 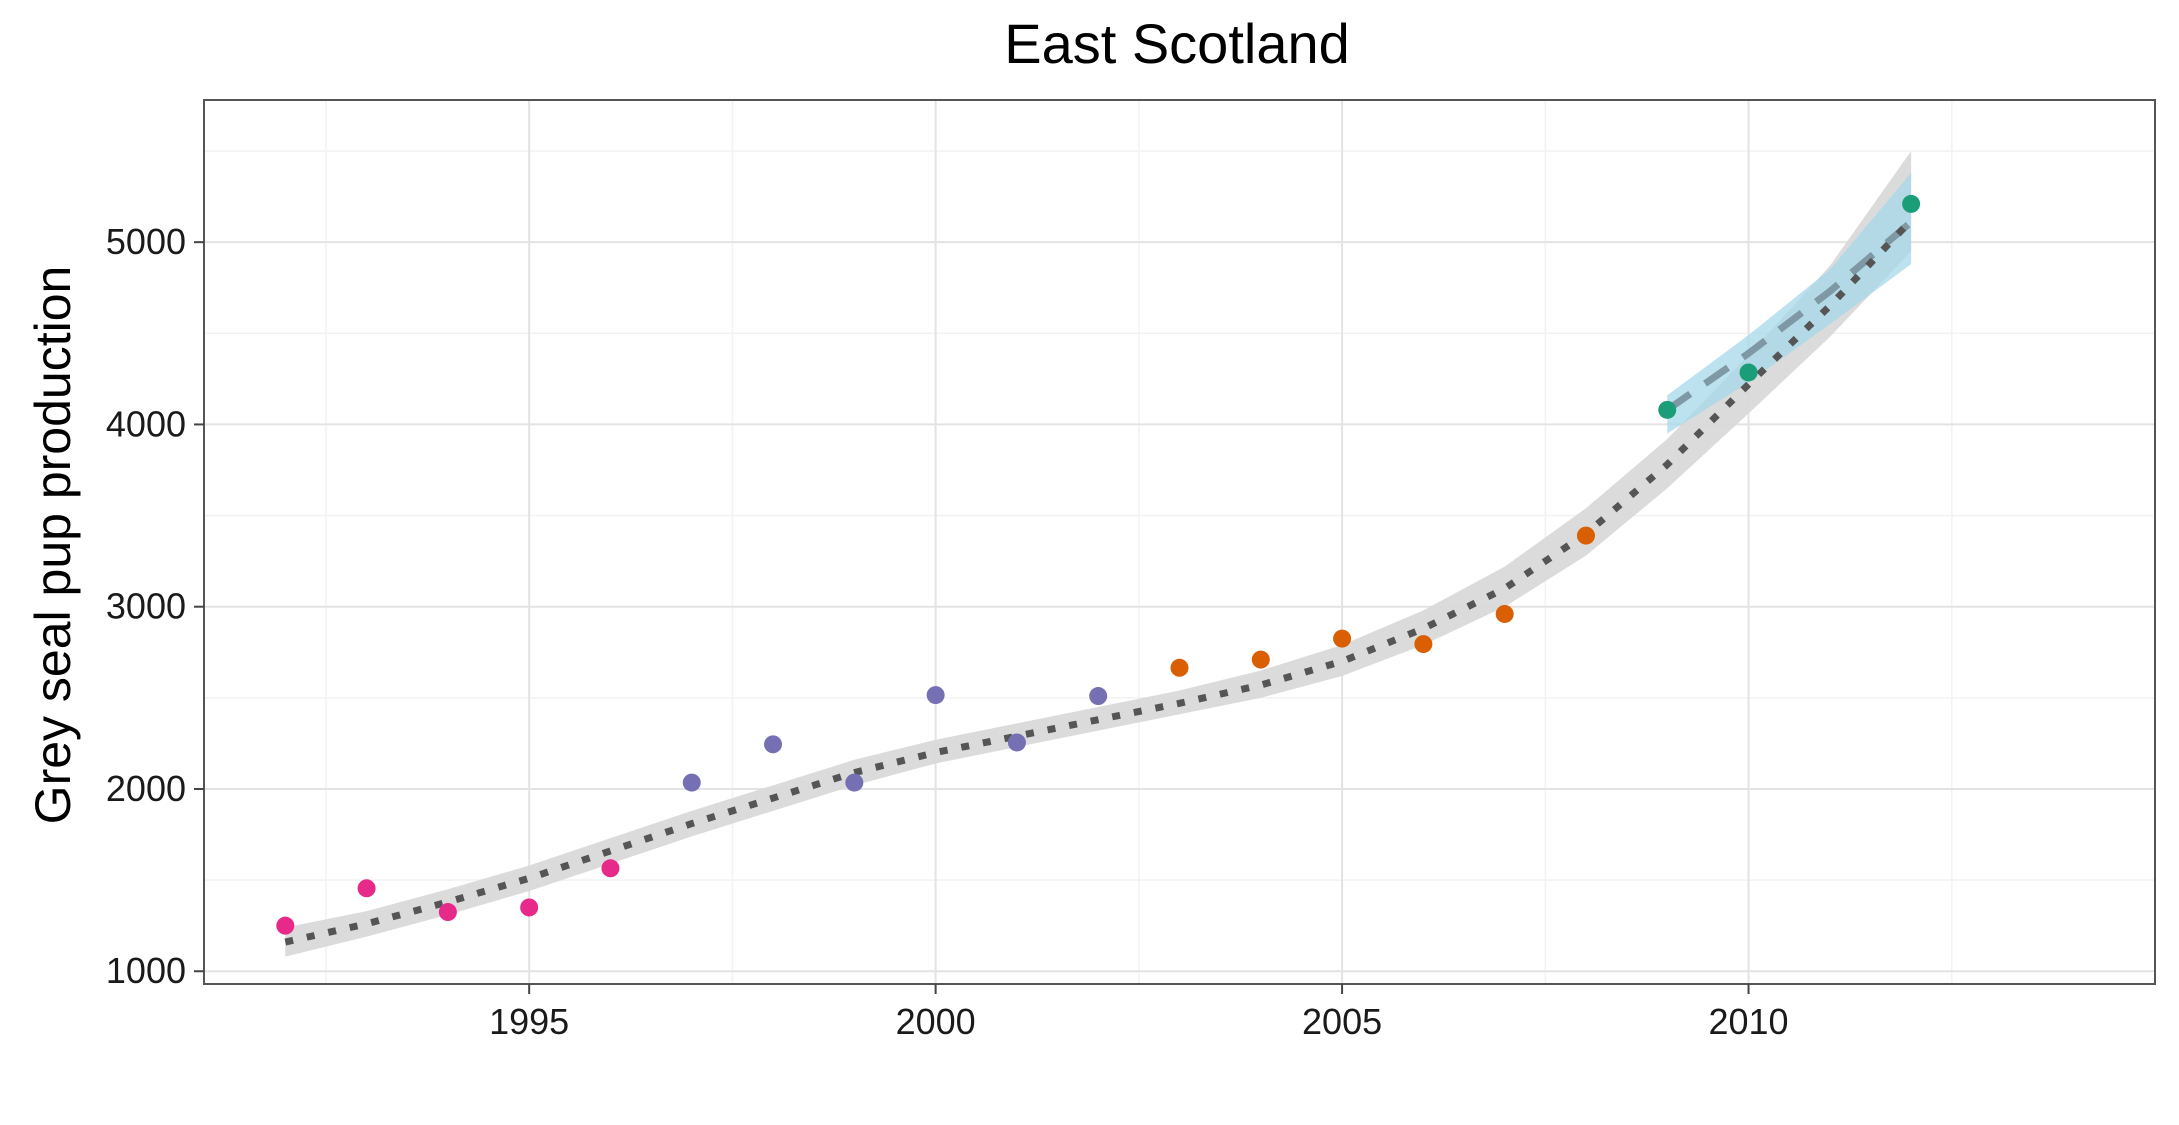 I want to click on y-tick-label: 1000, so click(x=146, y=970).